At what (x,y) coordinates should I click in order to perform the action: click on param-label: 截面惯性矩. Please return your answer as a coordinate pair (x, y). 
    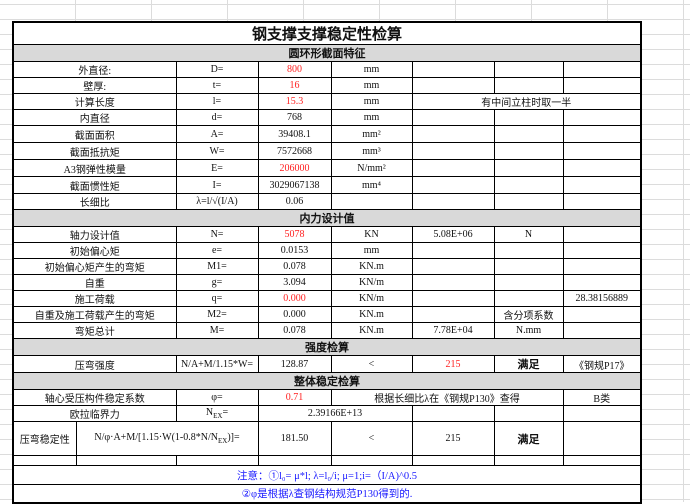
    Looking at the image, I should click on (94, 185).